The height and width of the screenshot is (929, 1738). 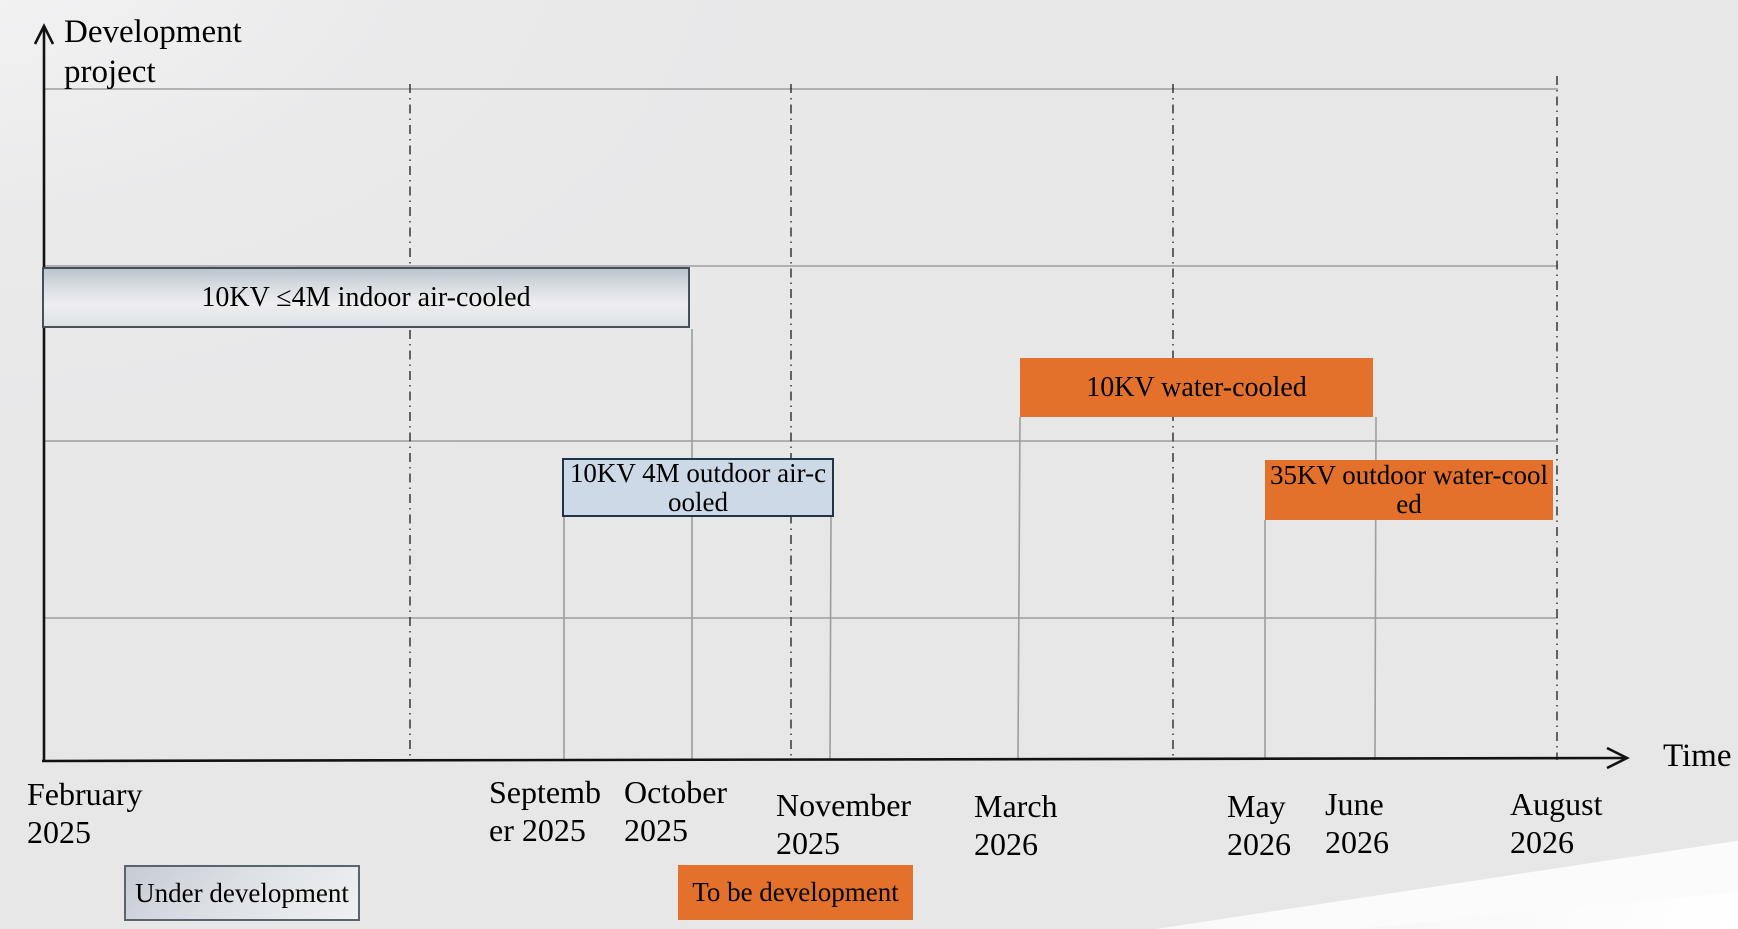 I want to click on x-tick-june-2026: June 2026, so click(x=1357, y=823).